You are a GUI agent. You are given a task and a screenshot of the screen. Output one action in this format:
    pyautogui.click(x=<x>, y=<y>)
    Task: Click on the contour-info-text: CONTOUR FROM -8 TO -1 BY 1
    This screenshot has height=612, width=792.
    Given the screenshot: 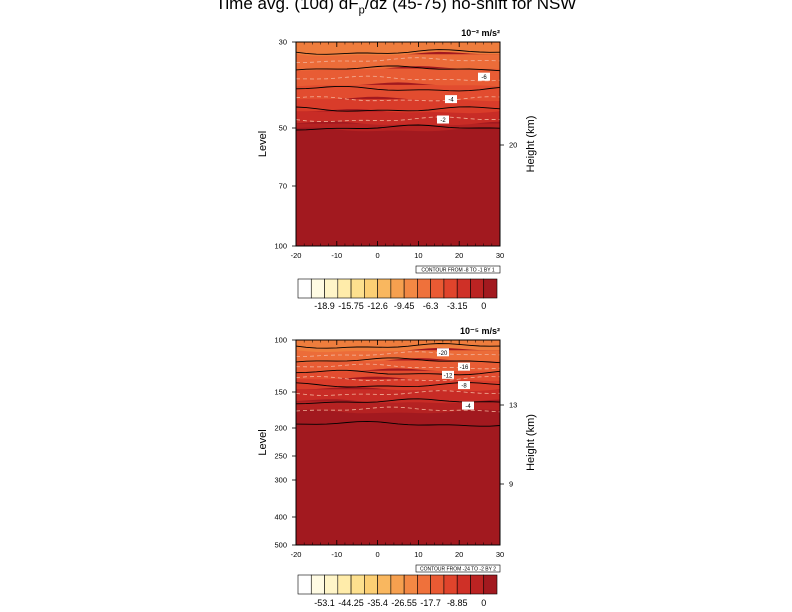 What is the action you would take?
    pyautogui.click(x=457, y=271)
    